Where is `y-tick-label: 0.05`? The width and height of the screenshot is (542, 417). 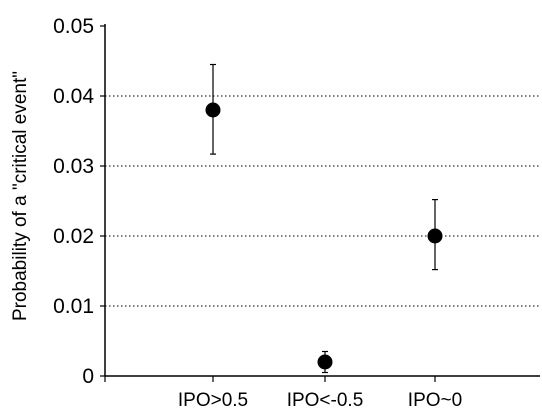
y-tick-label: 0.05 is located at coordinates (73, 26).